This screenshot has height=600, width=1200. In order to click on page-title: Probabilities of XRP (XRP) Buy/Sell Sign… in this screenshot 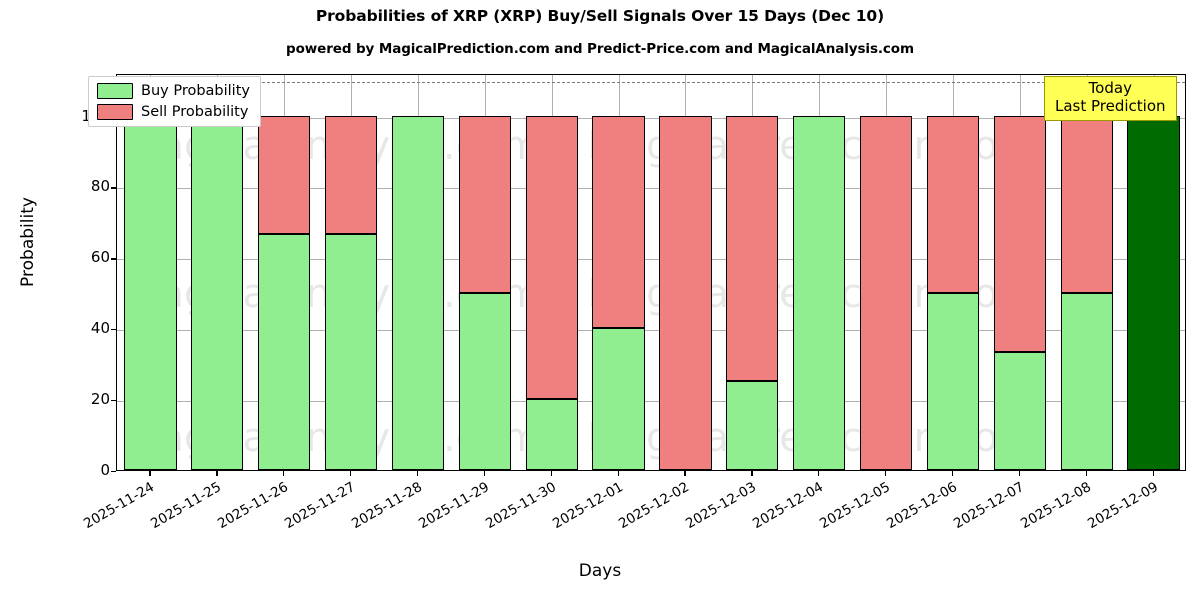, I will do `click(600, 16)`.